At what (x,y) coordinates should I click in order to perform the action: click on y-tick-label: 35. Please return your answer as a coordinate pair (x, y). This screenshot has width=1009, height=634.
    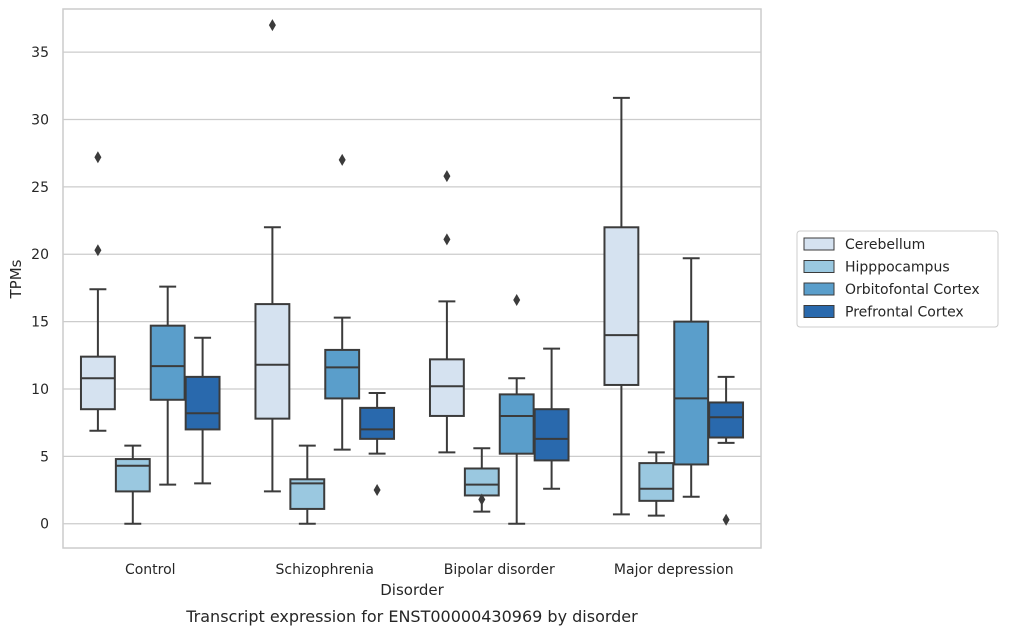
    Looking at the image, I should click on (40, 53).